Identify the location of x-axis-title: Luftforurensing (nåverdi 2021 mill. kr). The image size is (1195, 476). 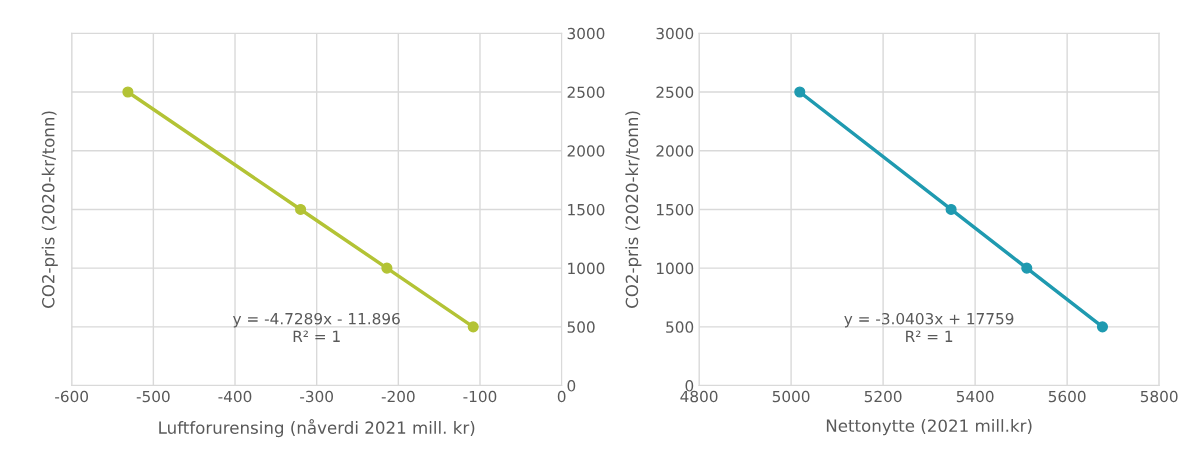
(317, 428).